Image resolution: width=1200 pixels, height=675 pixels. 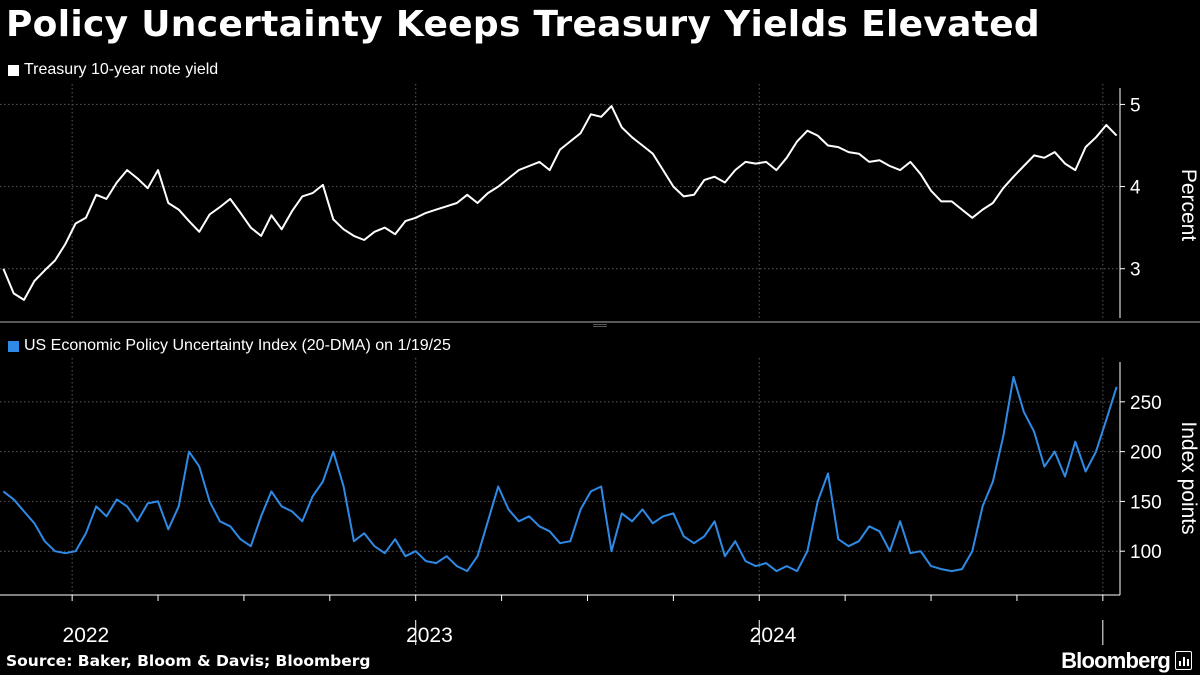 What do you see at coordinates (86, 635) in the screenshot?
I see `x-tick-label-2022: 2022` at bounding box center [86, 635].